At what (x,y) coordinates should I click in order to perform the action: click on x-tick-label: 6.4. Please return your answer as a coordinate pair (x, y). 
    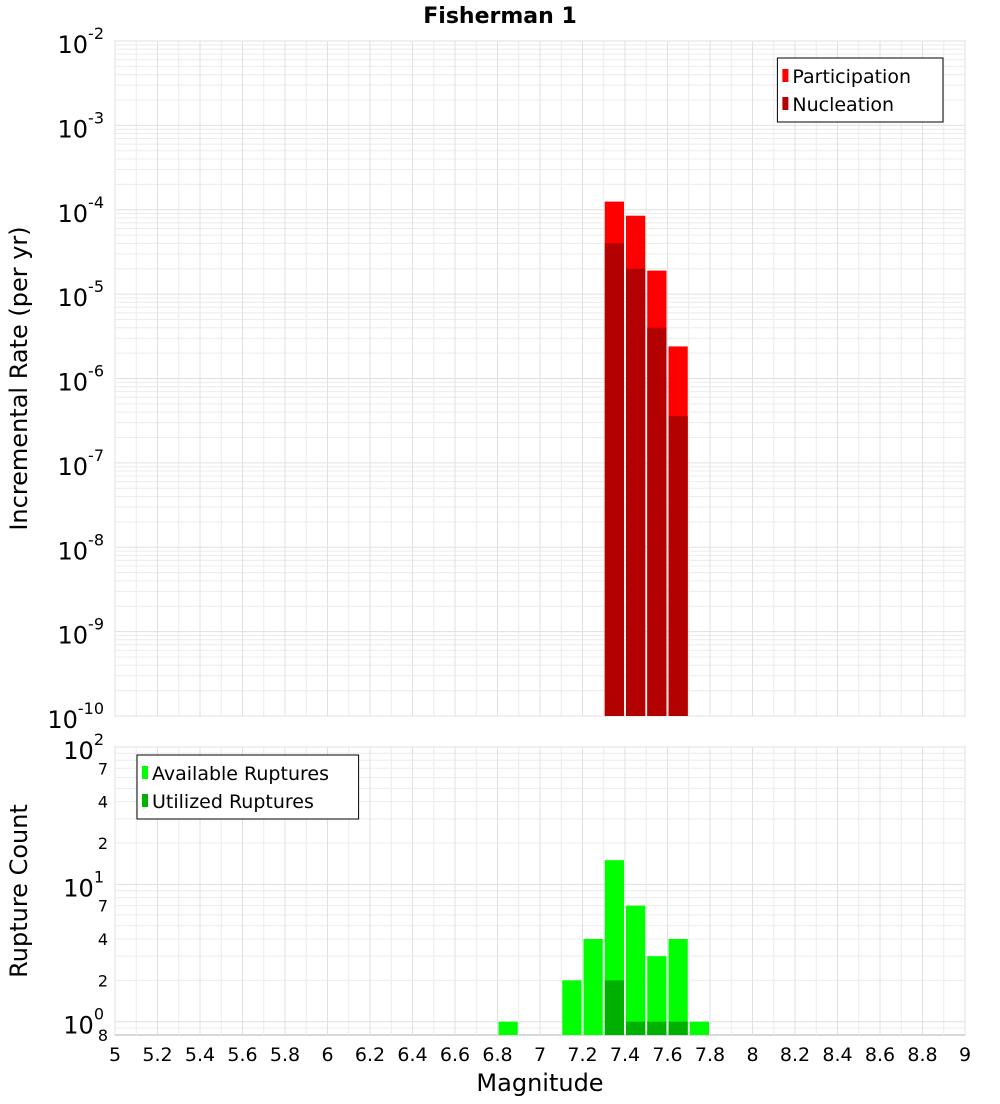
    Looking at the image, I should click on (412, 1055).